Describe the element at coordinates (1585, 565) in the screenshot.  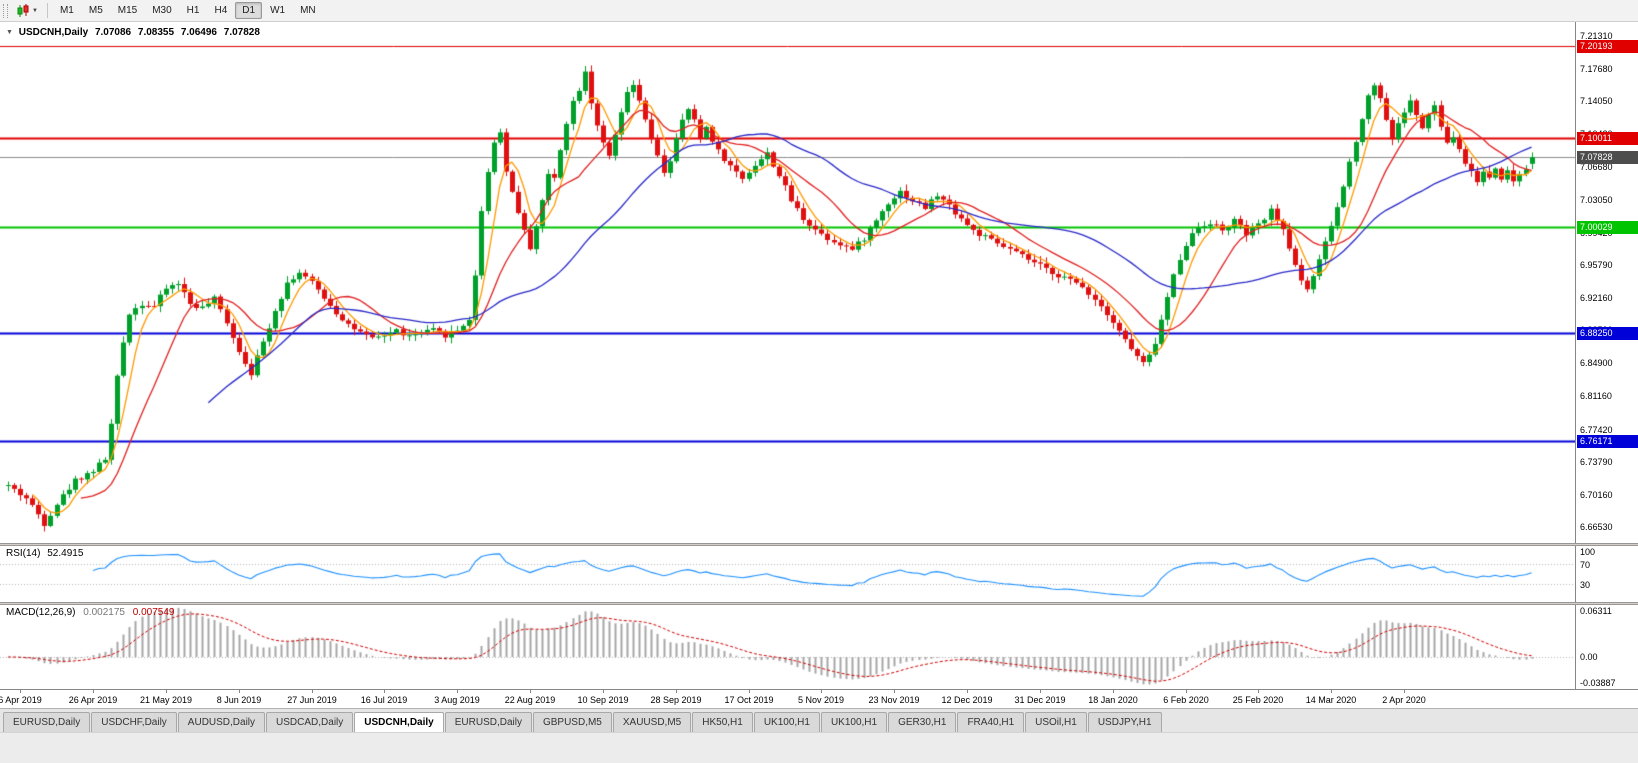
I see `rsi-axis-label: 70` at that location.